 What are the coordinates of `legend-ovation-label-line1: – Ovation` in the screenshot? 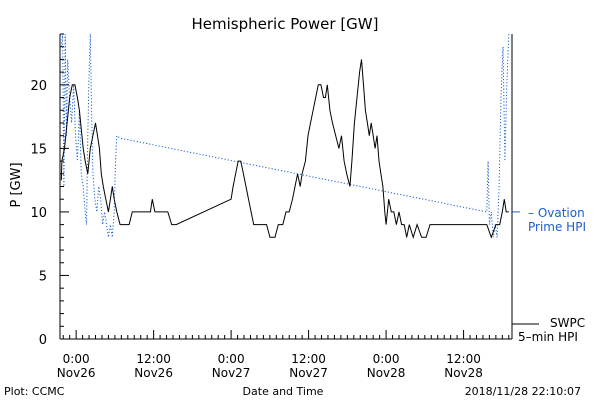 It's located at (556, 213).